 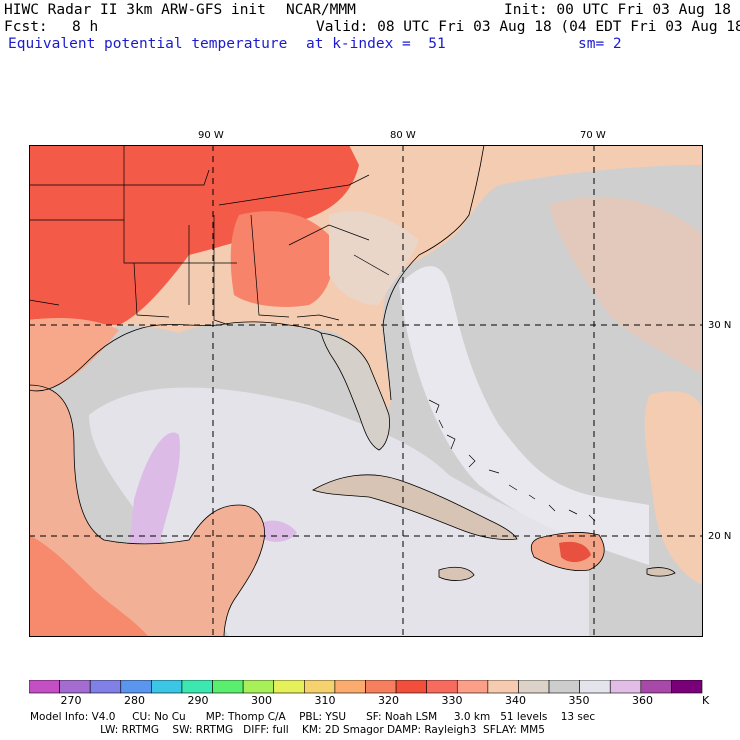 What do you see at coordinates (261, 700) in the screenshot?
I see `colorbar-tick-label: 300` at bounding box center [261, 700].